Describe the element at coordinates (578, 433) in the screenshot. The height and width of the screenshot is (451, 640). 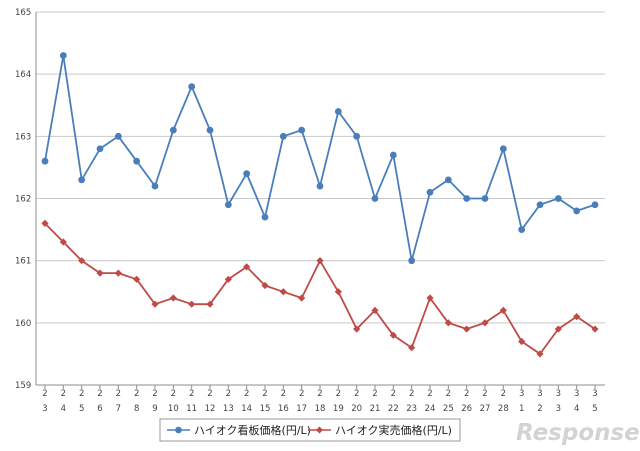
I see `response-watermark: Response.` at that location.